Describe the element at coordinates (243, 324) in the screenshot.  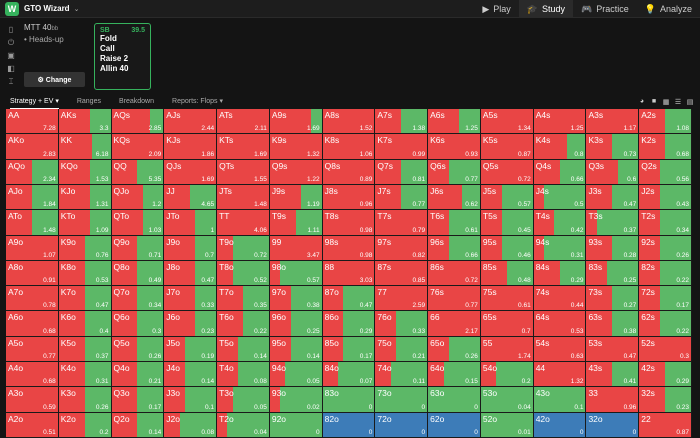
I see `hand-cell-T6o: T6o 0.22` at that location.